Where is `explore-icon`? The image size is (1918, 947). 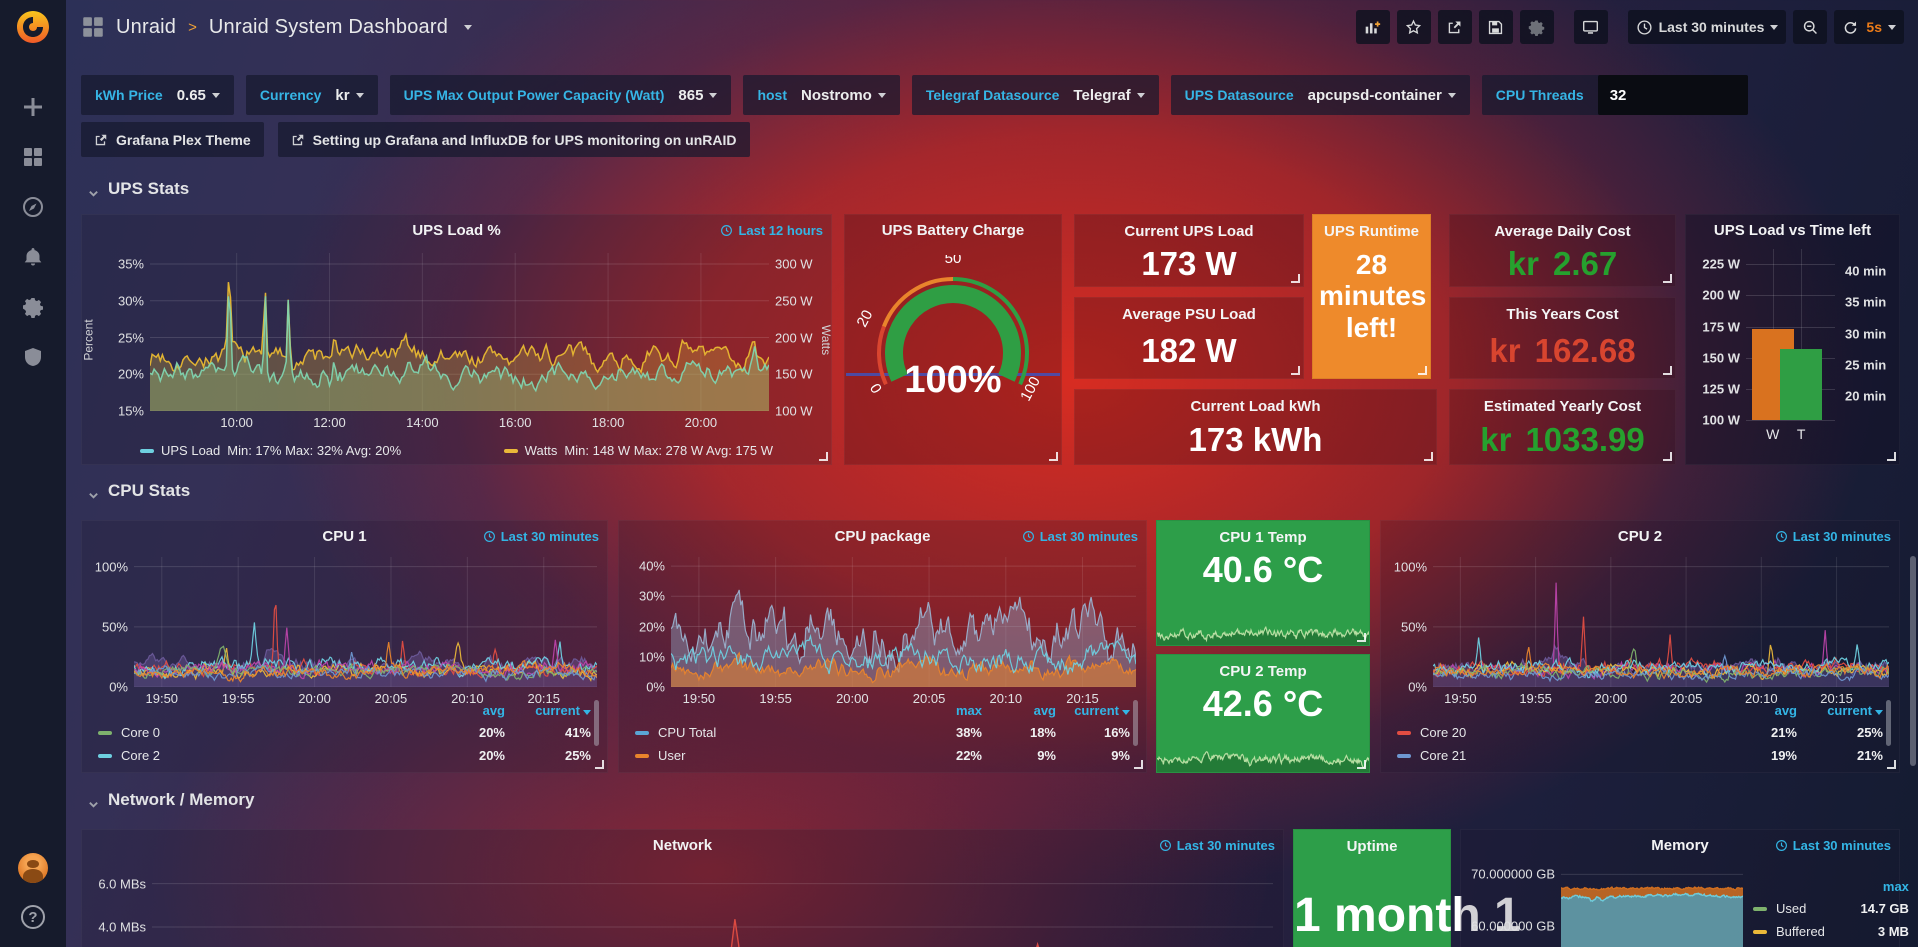 explore-icon is located at coordinates (33, 207).